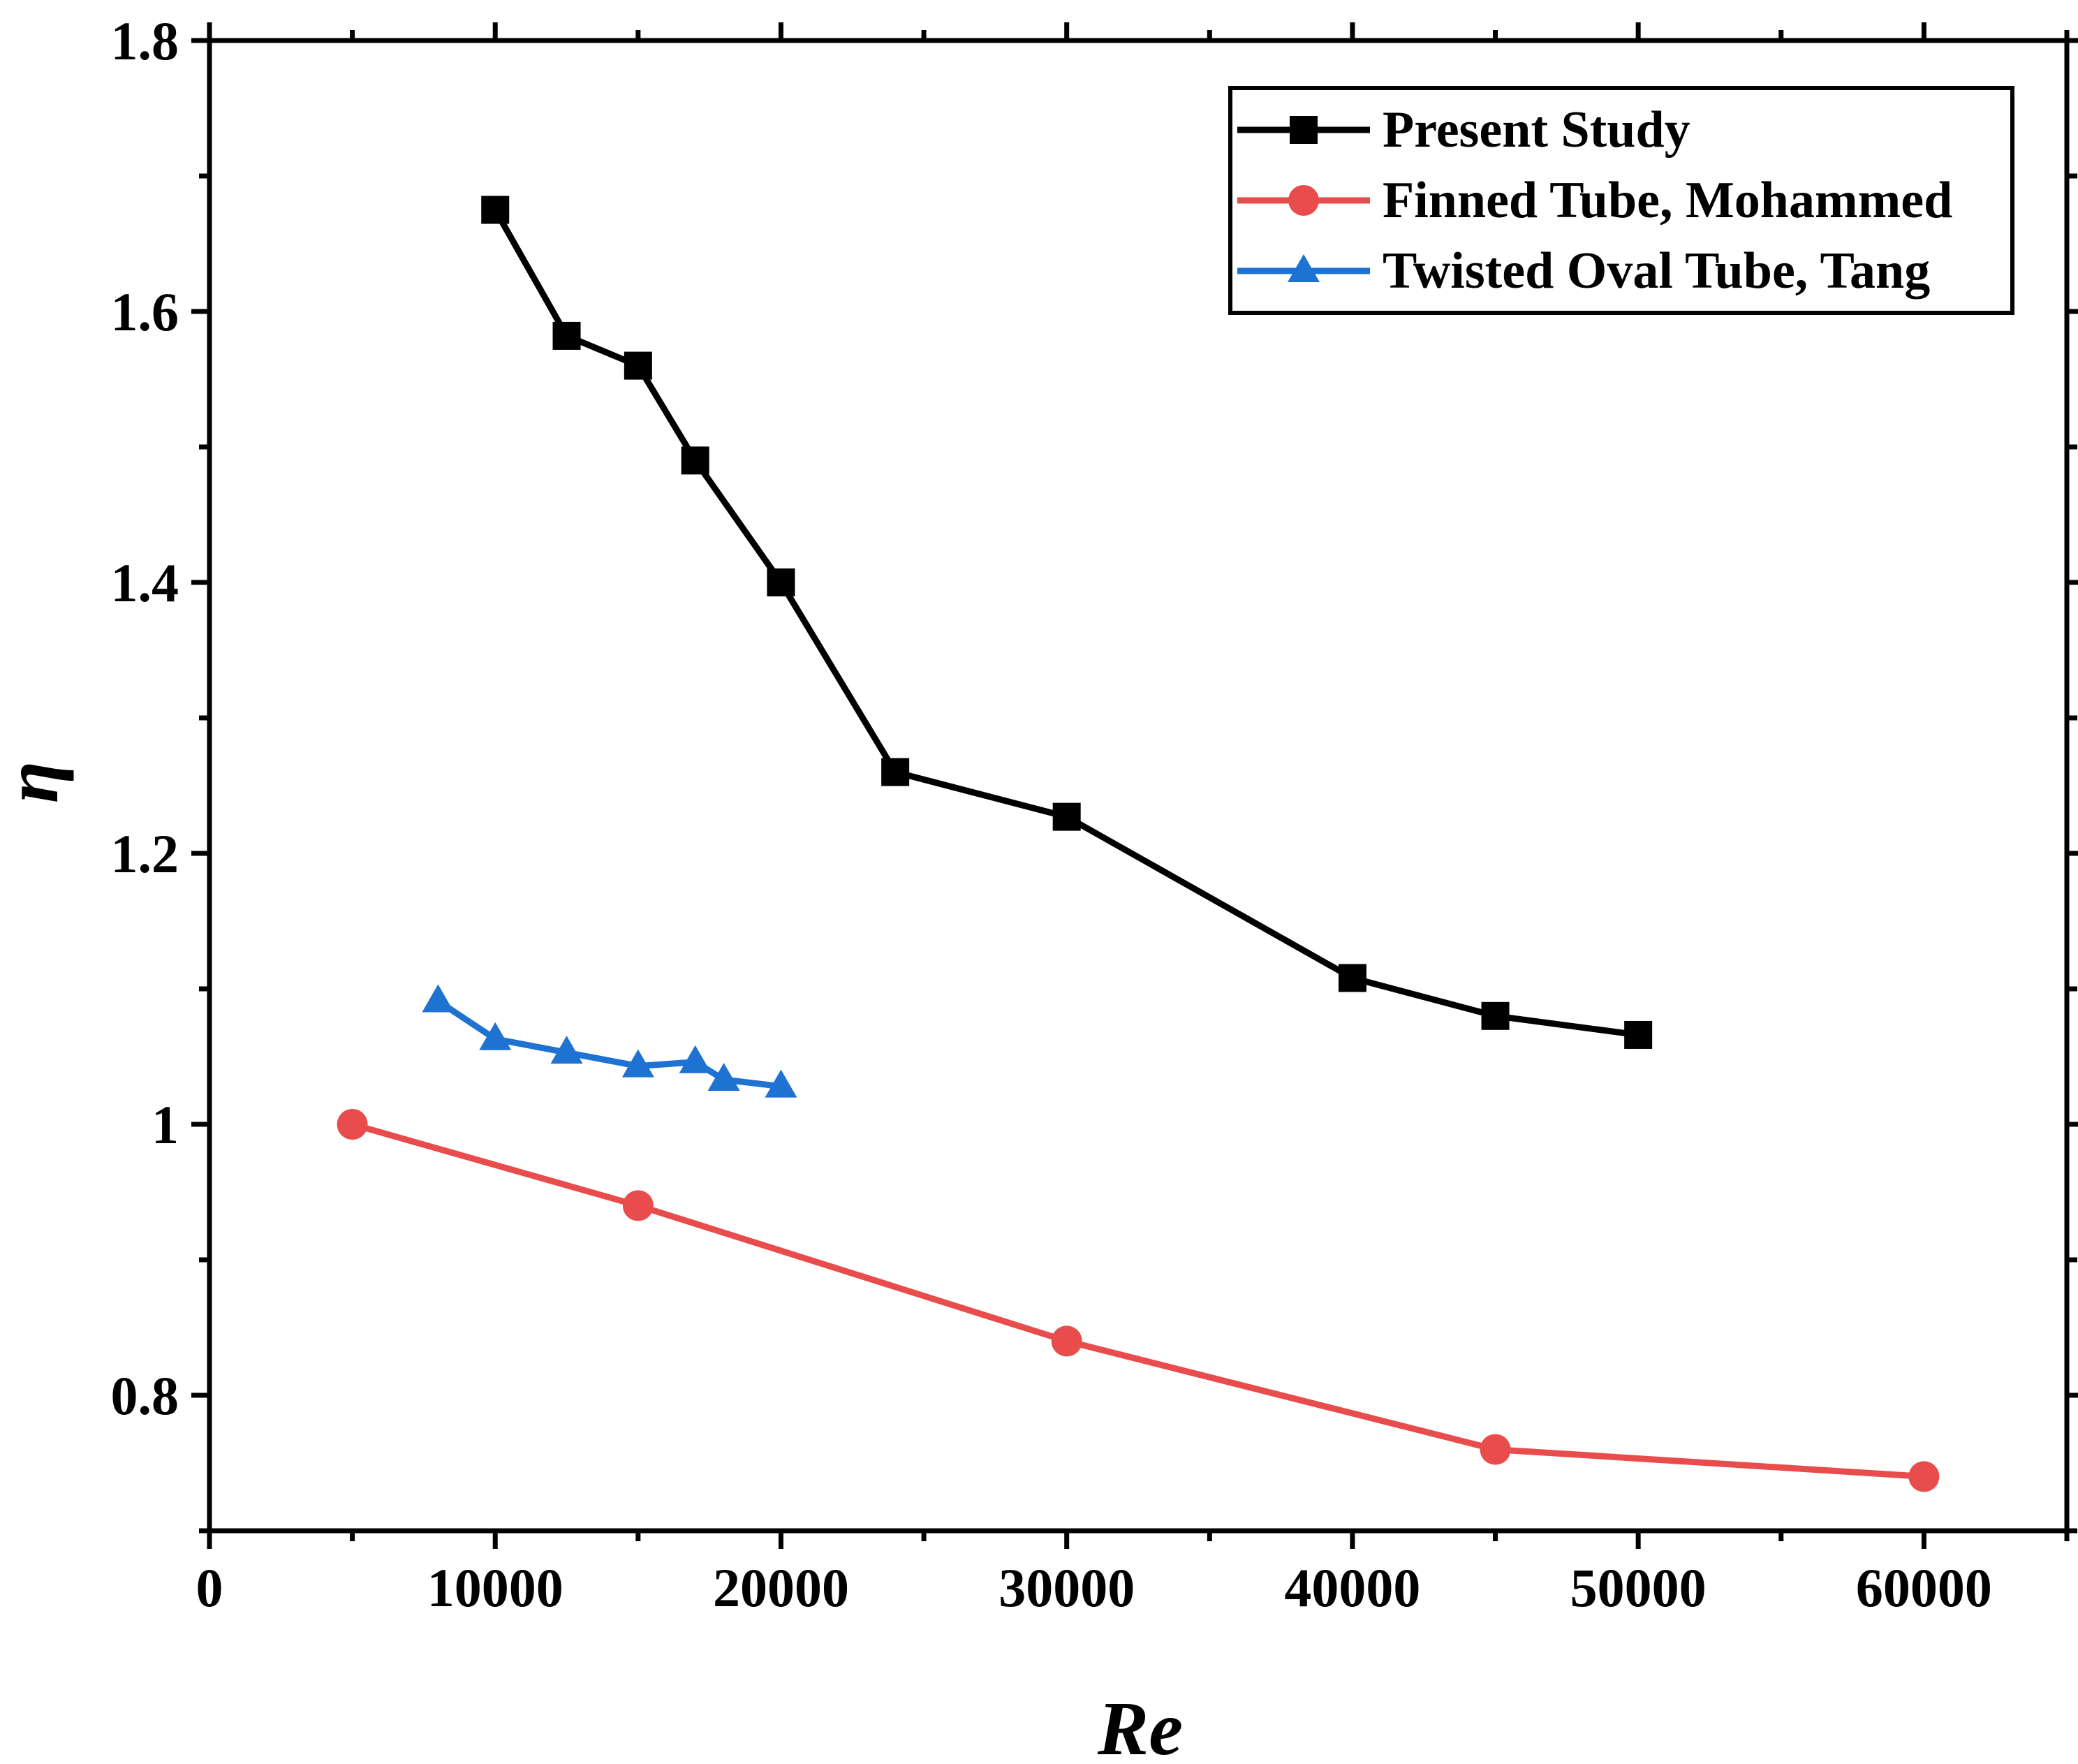 The width and height of the screenshot is (2078, 1764). Describe the element at coordinates (495, 1587) in the screenshot. I see `x-tick-label: 10000` at that location.